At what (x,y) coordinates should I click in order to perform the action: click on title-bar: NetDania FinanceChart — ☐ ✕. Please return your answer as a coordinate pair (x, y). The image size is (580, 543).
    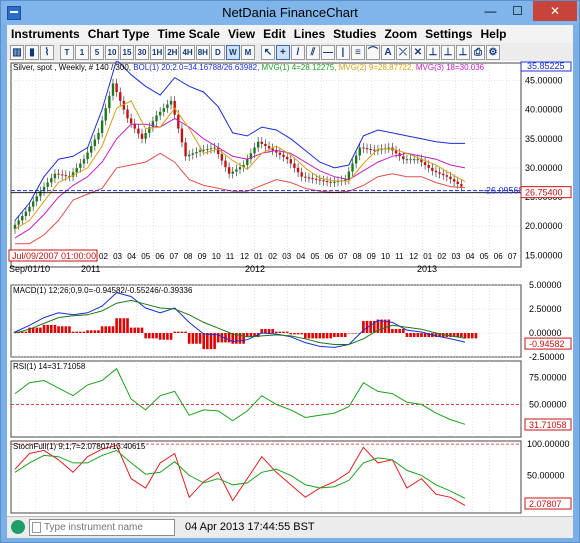
    Looking at the image, I should click on (290, 13).